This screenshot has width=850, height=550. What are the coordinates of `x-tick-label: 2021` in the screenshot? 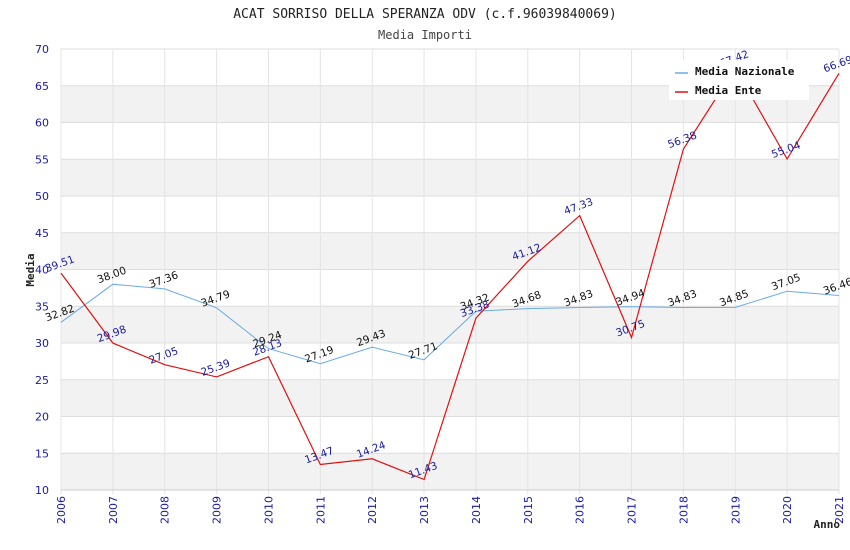 It's located at (839, 510).